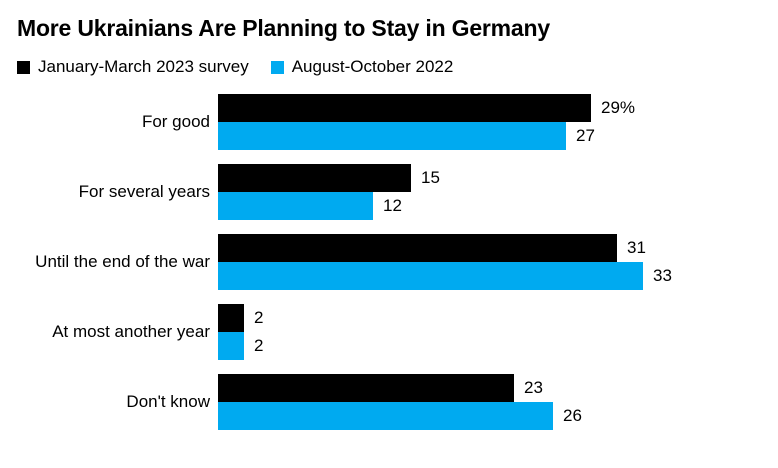 The height and width of the screenshot is (468, 778). I want to click on bar-line-2023: 31, so click(445, 248).